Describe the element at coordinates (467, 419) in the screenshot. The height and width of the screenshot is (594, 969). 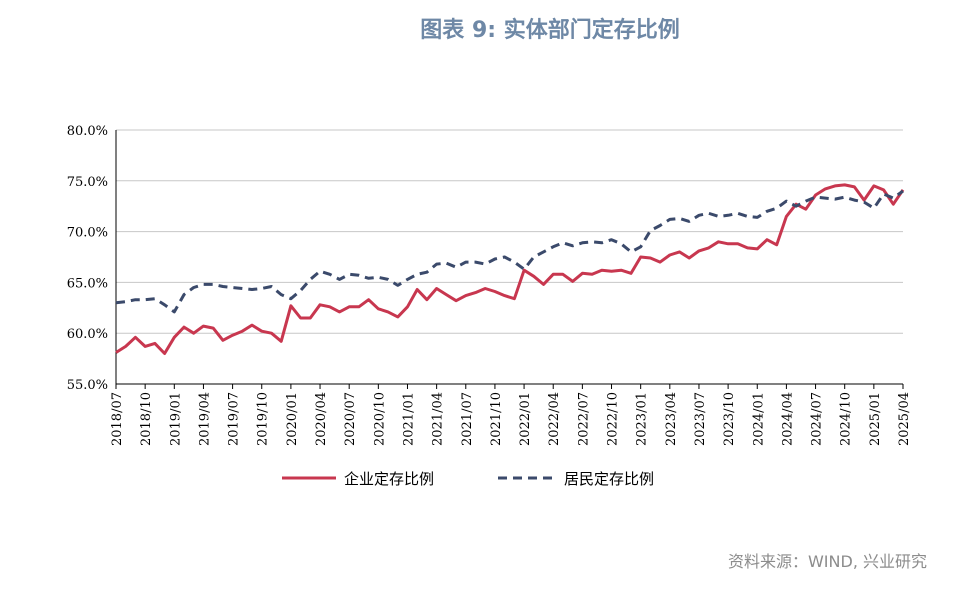
I see `x-tick-label: 2021/07` at that location.